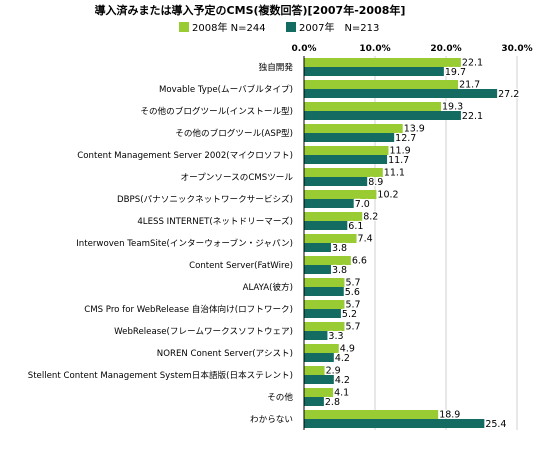 This screenshot has height=449, width=550. Describe the element at coordinates (225, 354) in the screenshot. I see `category-label: NOREN Conent Server(アシスト)` at that location.